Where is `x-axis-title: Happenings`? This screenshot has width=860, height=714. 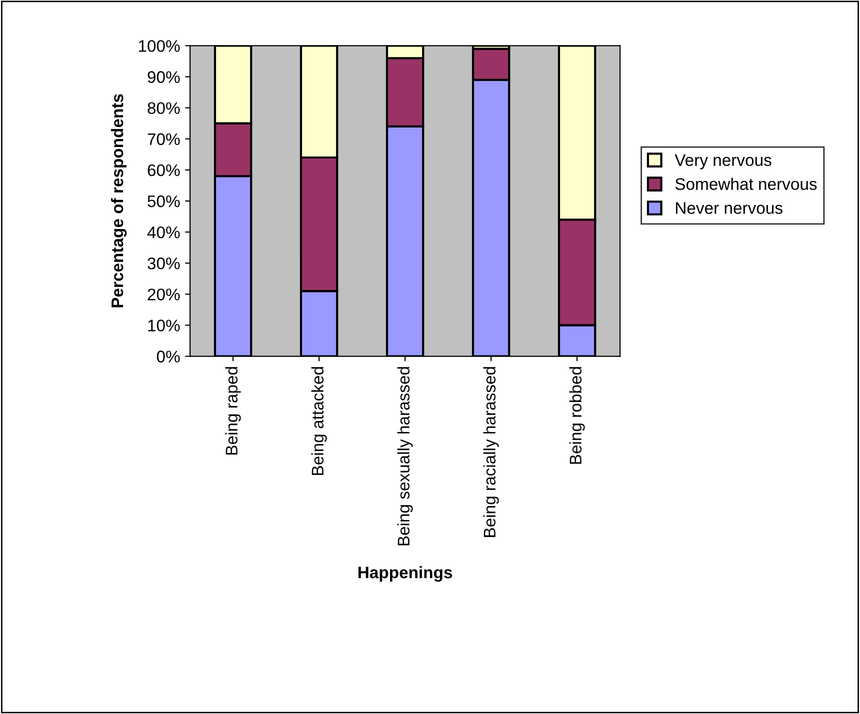
x-axis-title: Happenings is located at coordinates (405, 574).